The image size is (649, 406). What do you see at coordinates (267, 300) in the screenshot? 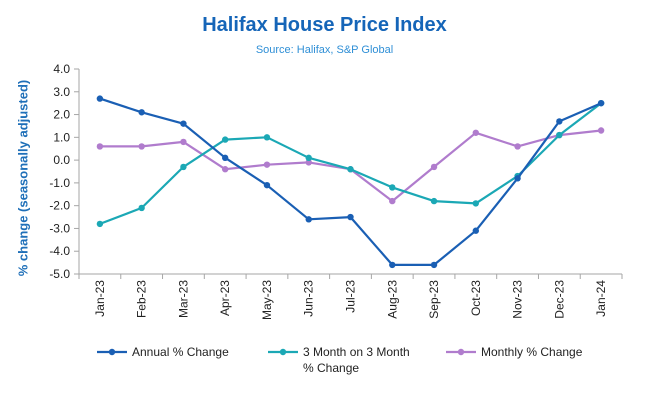
I see `x-tick-label: May-23` at bounding box center [267, 300].